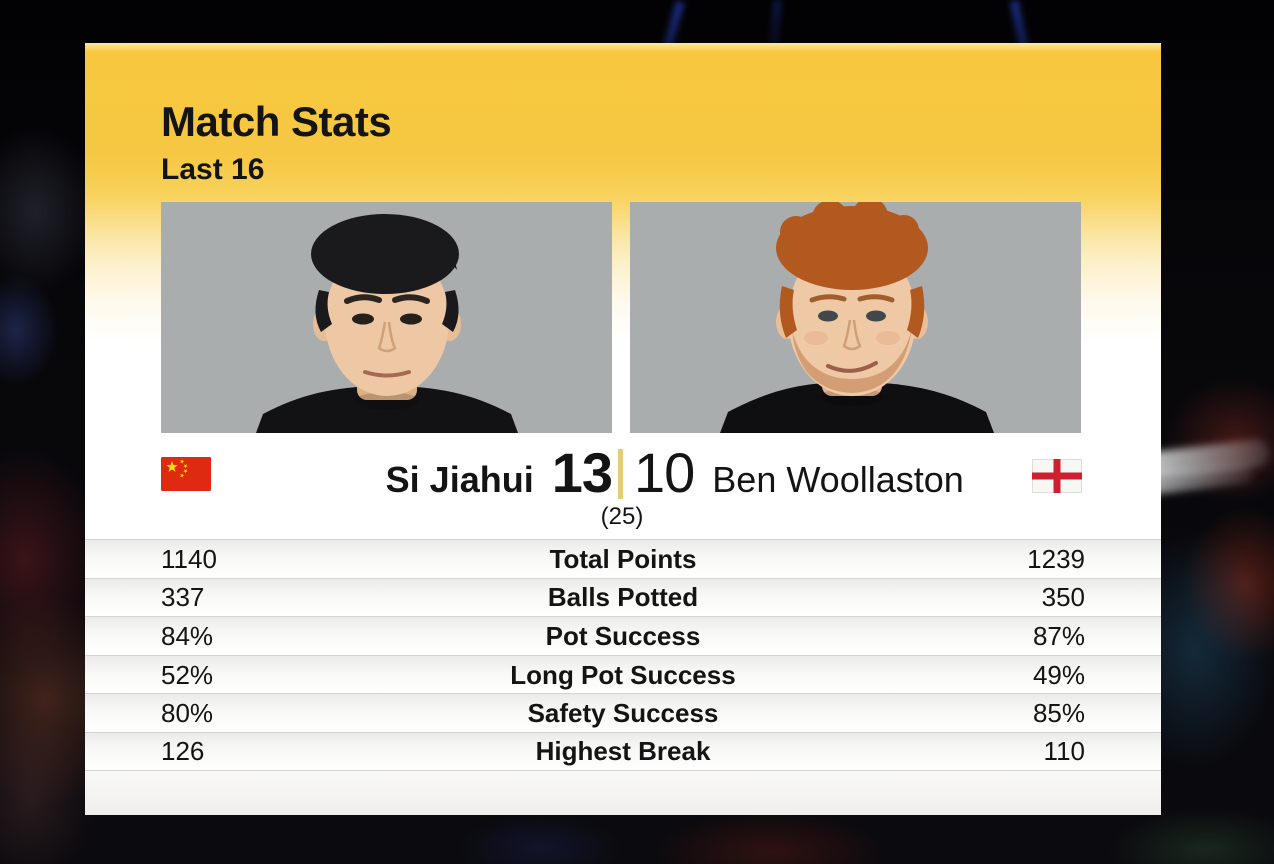 The width and height of the screenshot is (1274, 864). What do you see at coordinates (1058, 674) in the screenshot?
I see `stat-value-right: 49%` at bounding box center [1058, 674].